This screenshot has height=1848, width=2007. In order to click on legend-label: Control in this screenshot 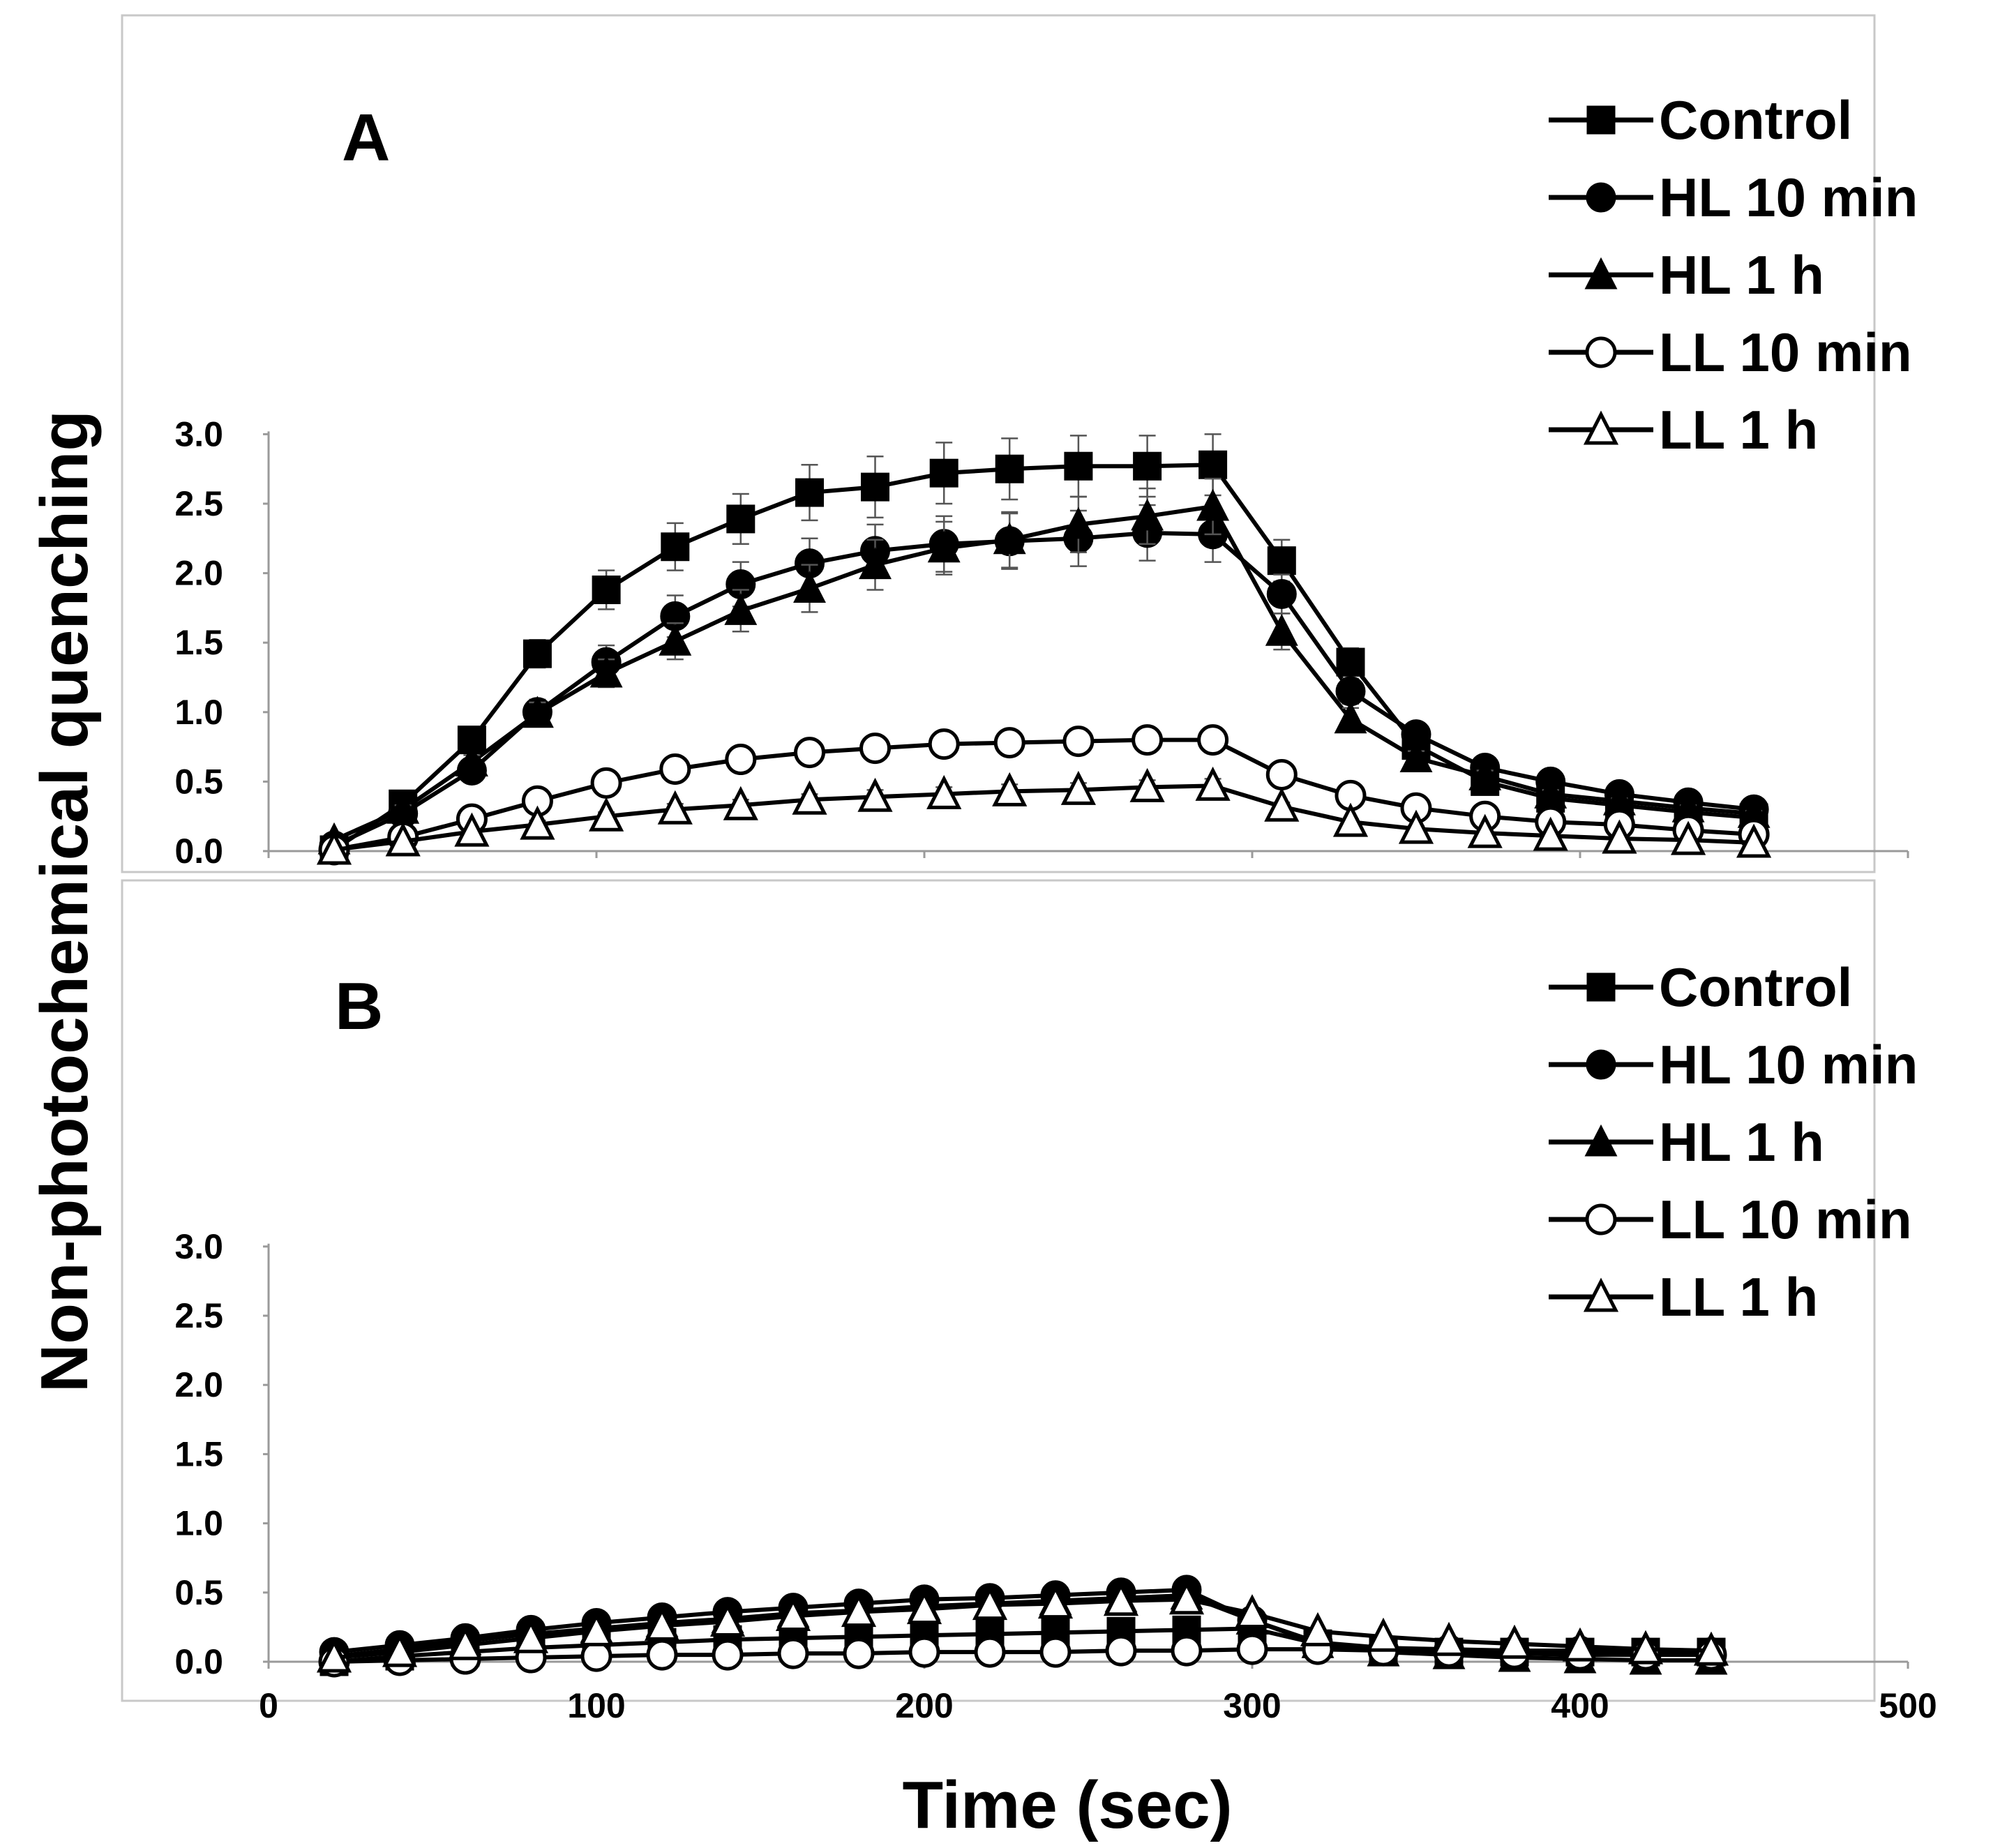, I will do `click(1755, 987)`.